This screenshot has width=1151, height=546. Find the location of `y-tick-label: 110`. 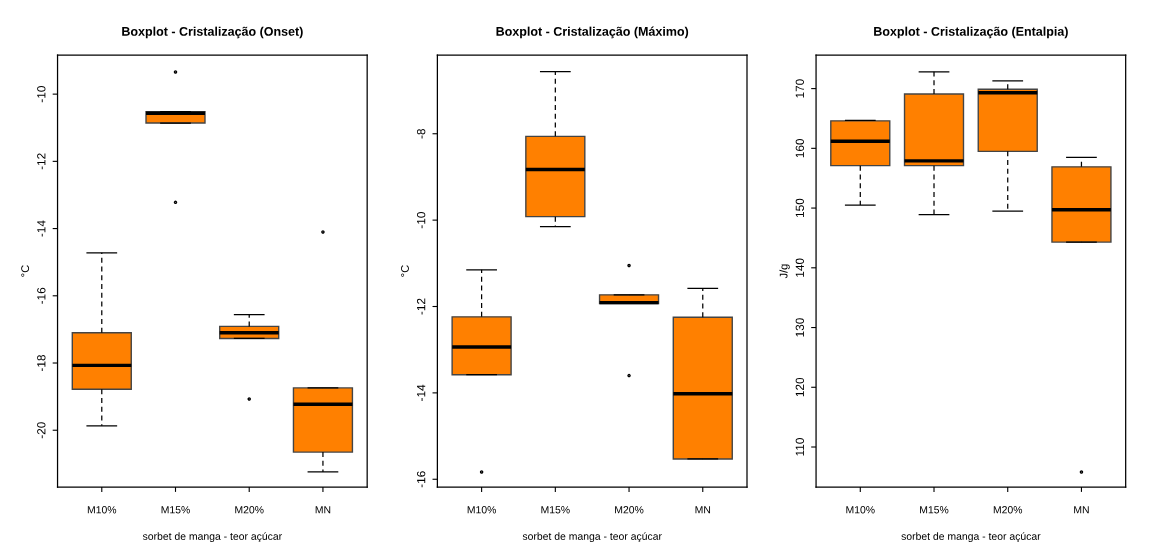

y-tick-label: 110 is located at coordinates (799, 447).